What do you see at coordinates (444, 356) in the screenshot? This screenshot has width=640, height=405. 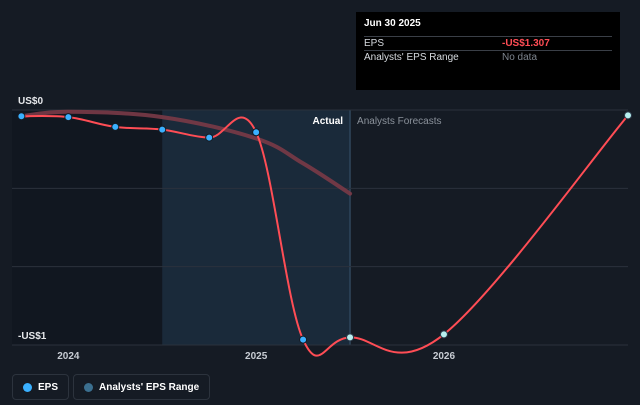 I see `x-tick-2026: 2026` at bounding box center [444, 356].